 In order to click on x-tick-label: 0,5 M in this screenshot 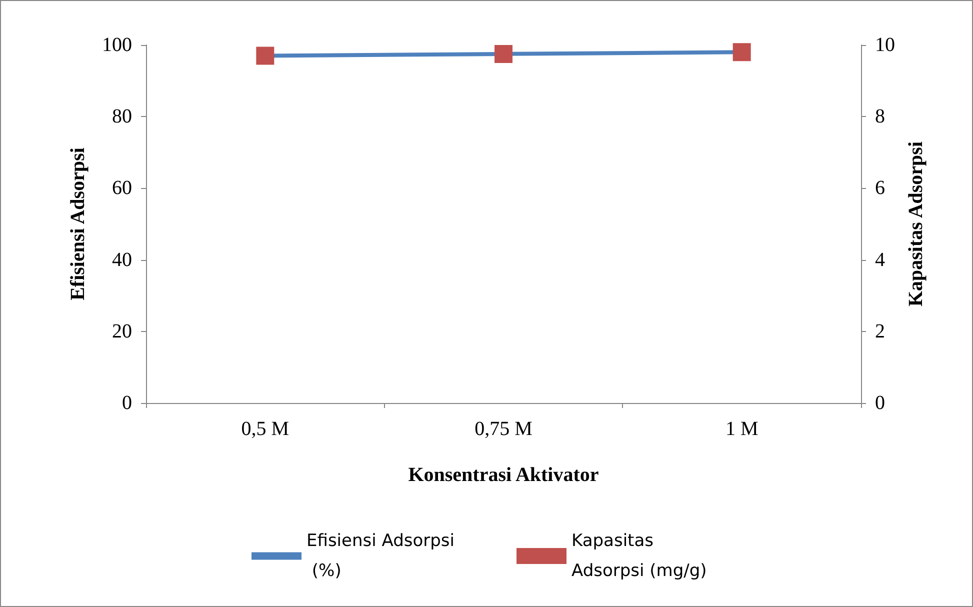, I will do `click(265, 429)`.